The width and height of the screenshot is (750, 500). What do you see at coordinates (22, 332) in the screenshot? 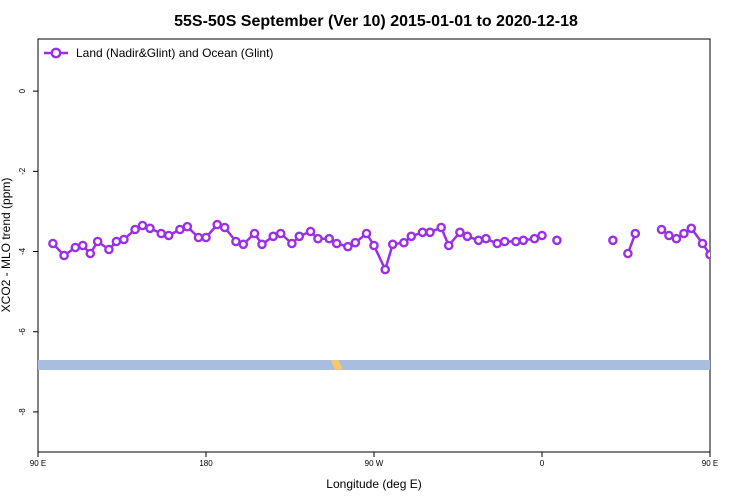
I see `y-tick-label: -6` at bounding box center [22, 332].